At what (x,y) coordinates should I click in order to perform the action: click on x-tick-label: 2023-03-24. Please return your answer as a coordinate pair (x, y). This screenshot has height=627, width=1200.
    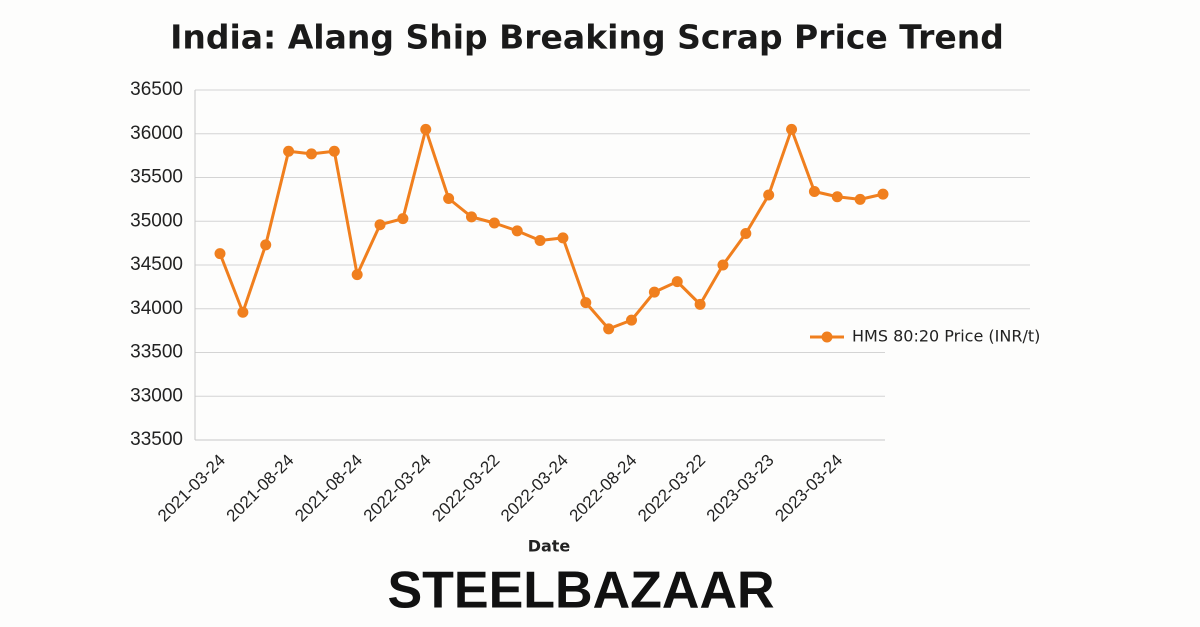
    Looking at the image, I should click on (808, 488).